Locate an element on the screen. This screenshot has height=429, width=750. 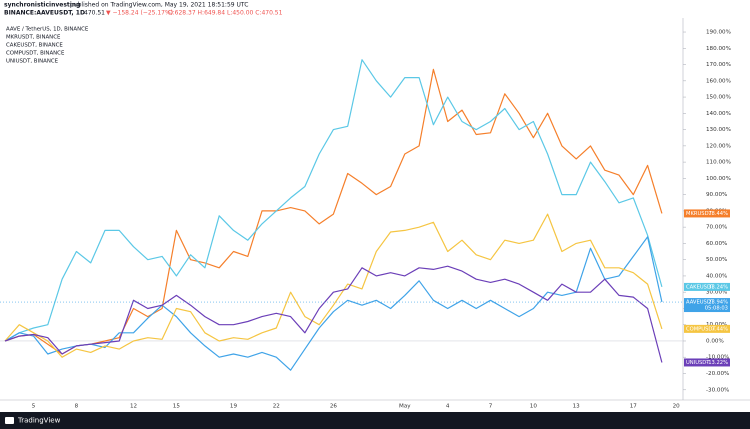
x-tick-label: 7 is located at coordinates (491, 407).